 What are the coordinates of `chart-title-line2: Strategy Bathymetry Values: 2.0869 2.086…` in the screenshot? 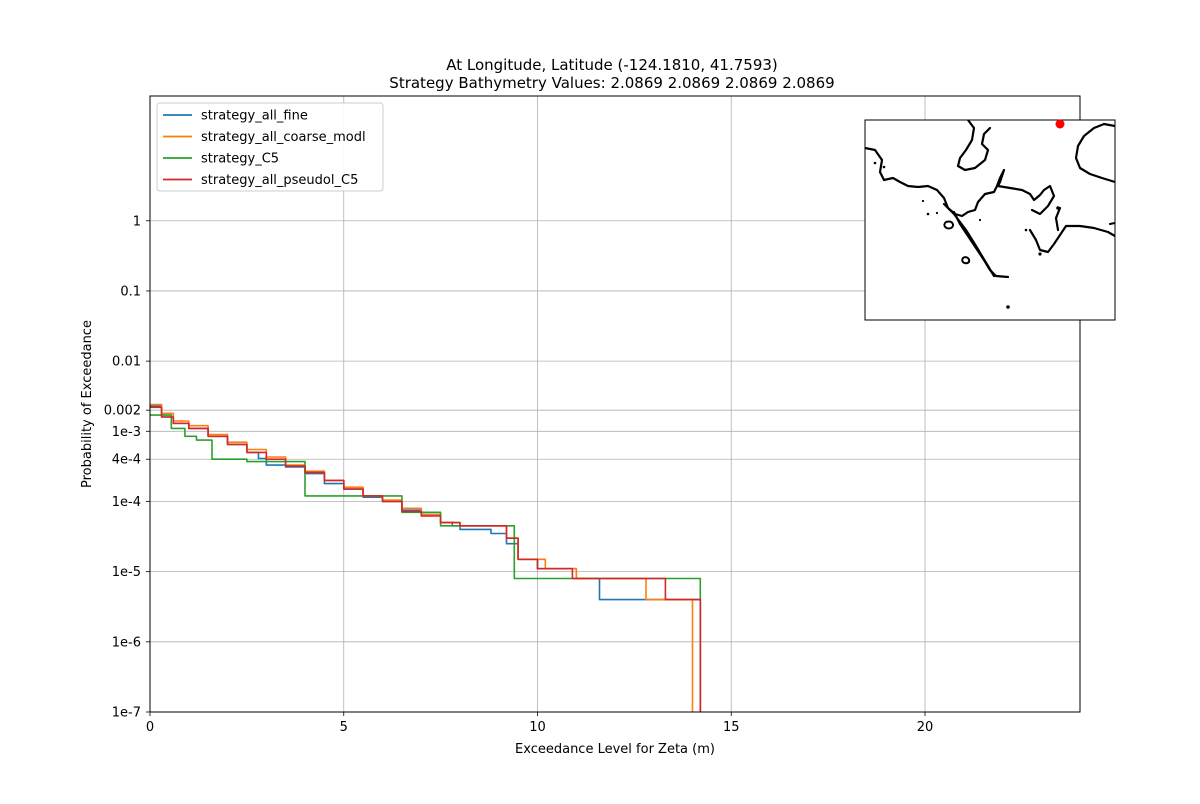 It's located at (611, 83).